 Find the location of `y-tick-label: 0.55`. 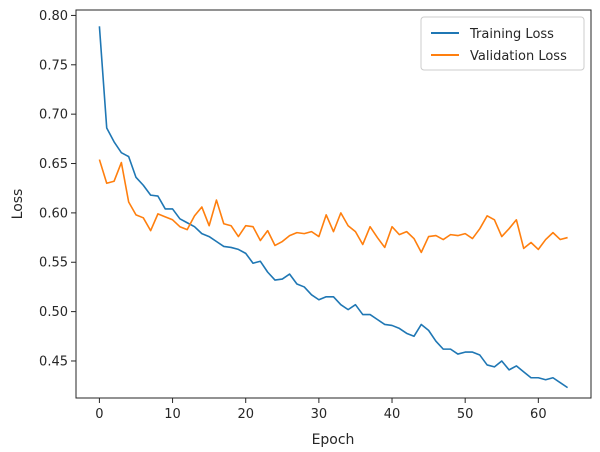

y-tick-label: 0.55 is located at coordinates (53, 263).